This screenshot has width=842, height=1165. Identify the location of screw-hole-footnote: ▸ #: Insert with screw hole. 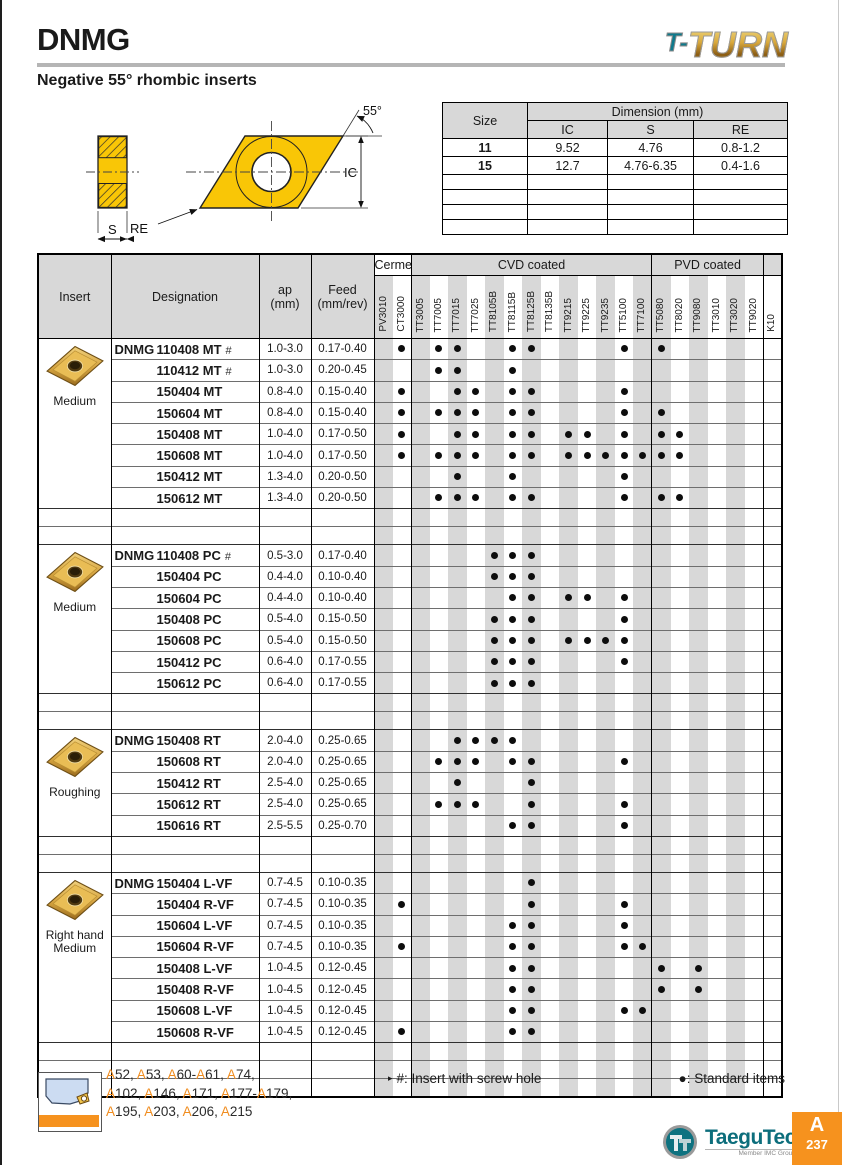
(465, 1078).